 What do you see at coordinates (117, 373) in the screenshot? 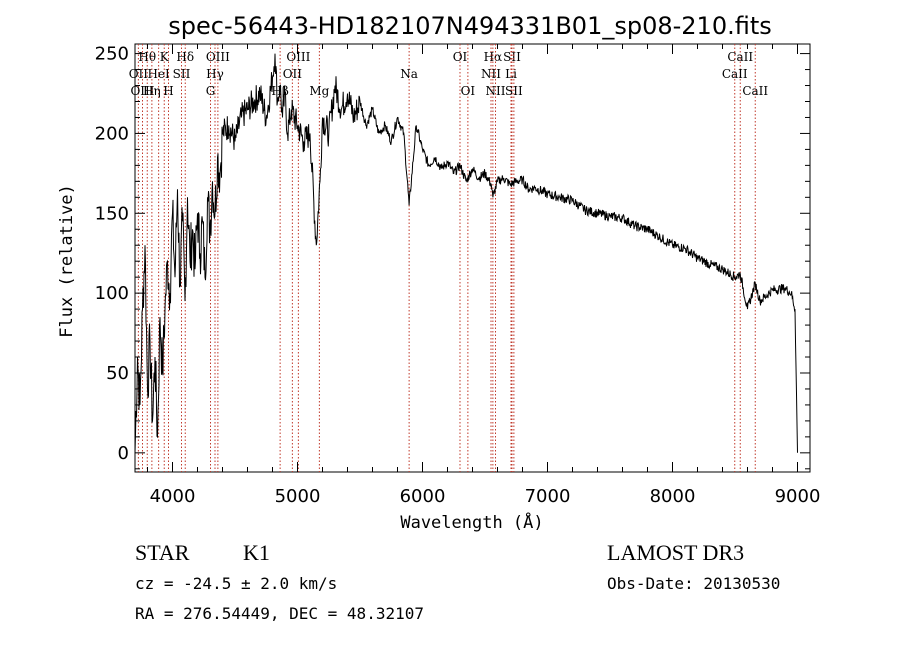
I see `y-tick-label: 50` at bounding box center [117, 373].